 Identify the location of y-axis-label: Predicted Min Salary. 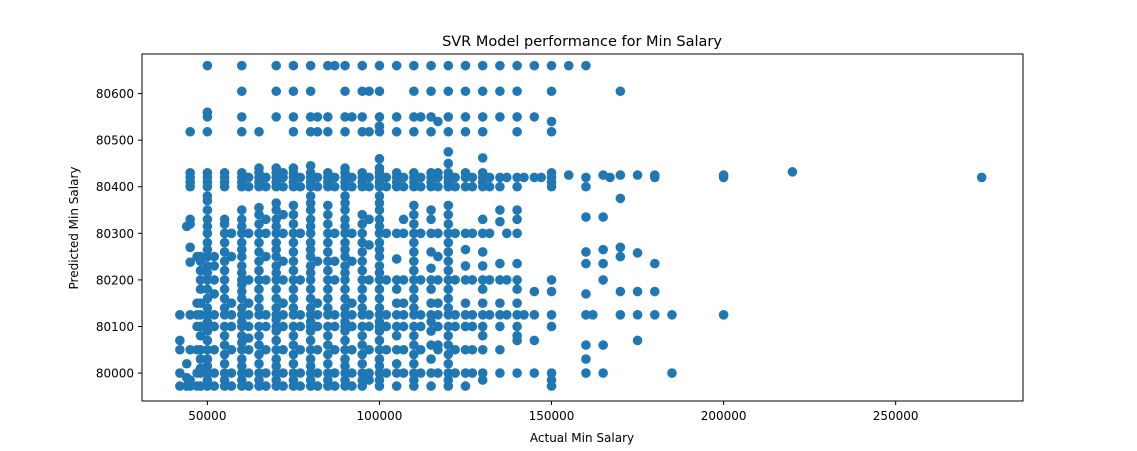
(74, 228).